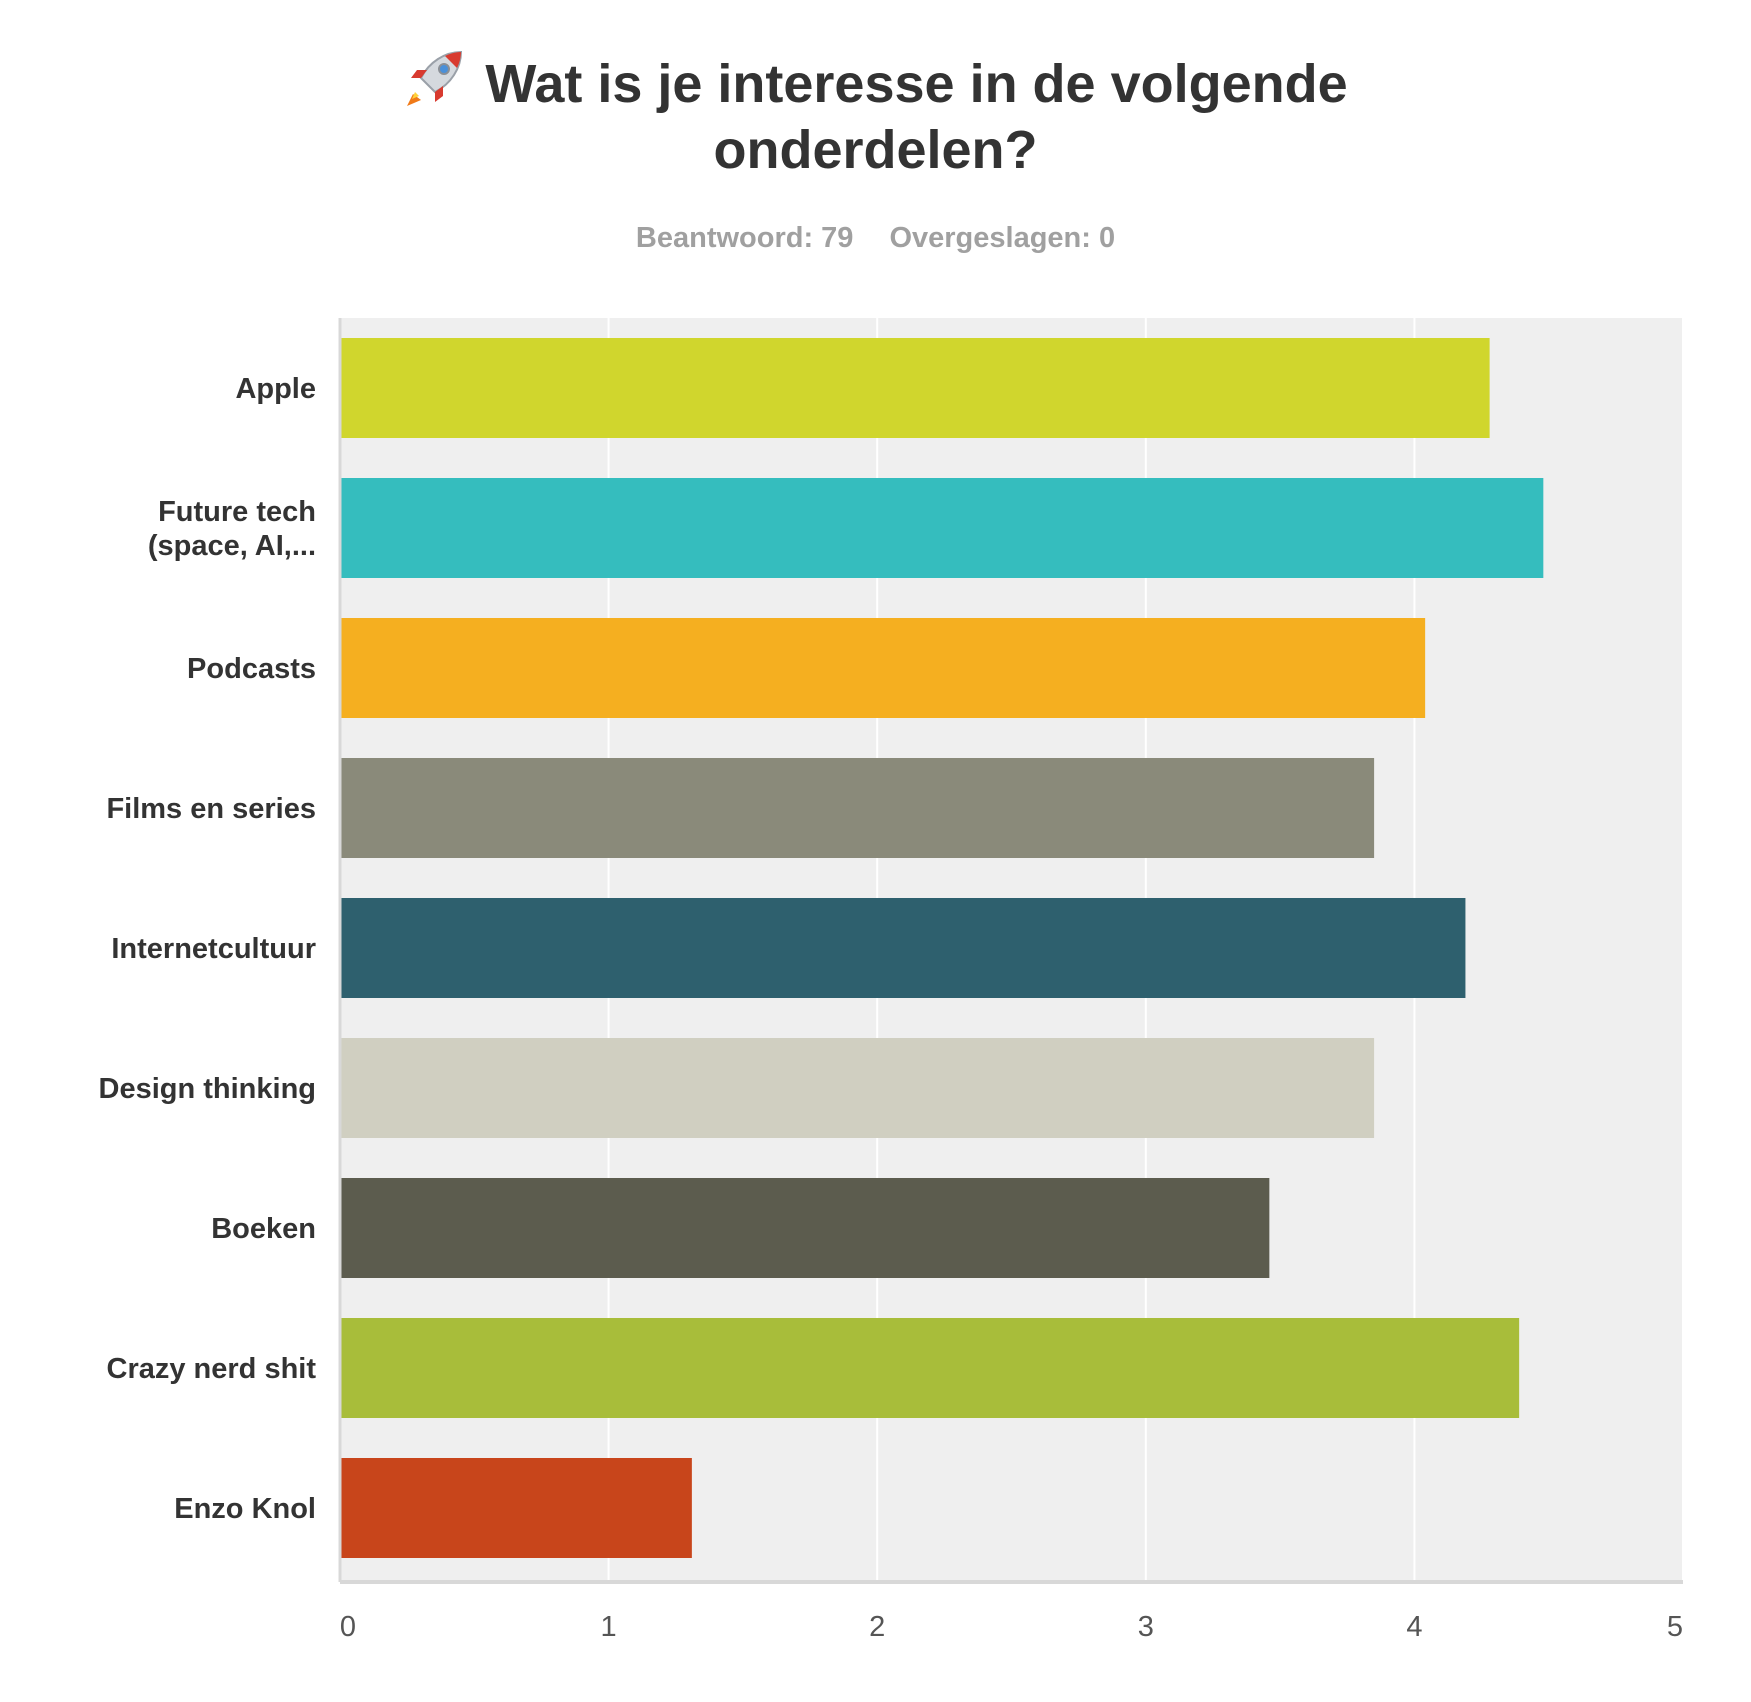  What do you see at coordinates (275, 389) in the screenshot?
I see `category-label: Apple` at bounding box center [275, 389].